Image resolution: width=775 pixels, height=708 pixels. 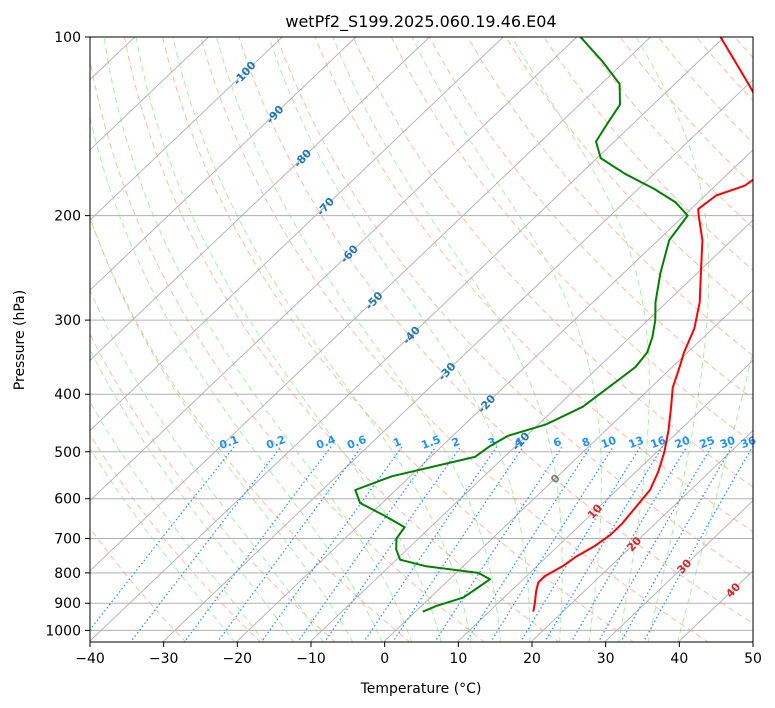 What do you see at coordinates (456, 442) in the screenshot?
I see `mixing-ratio-label: 2` at bounding box center [456, 442].